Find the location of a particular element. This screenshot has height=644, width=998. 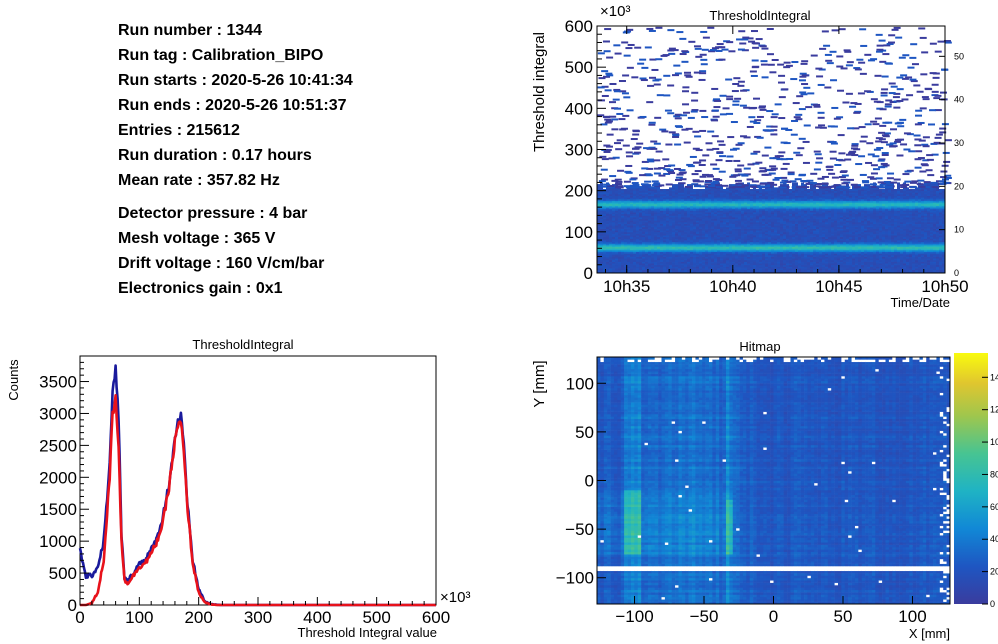

c1-y-label: Threshold integral is located at coordinates (539, 92).